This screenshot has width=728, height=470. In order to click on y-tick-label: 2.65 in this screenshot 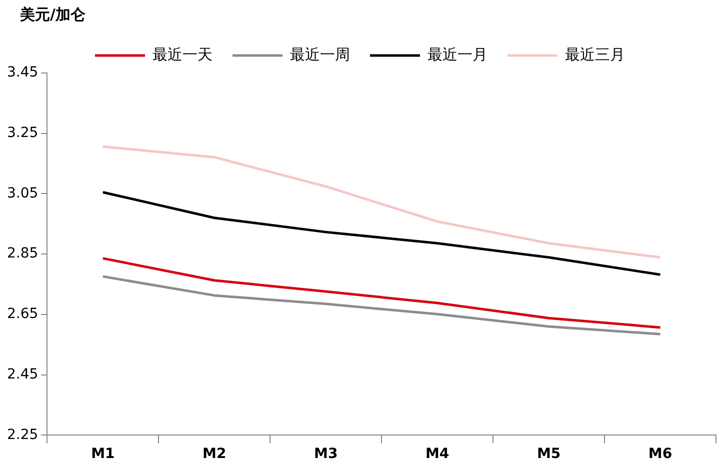, I will do `click(22, 314)`.